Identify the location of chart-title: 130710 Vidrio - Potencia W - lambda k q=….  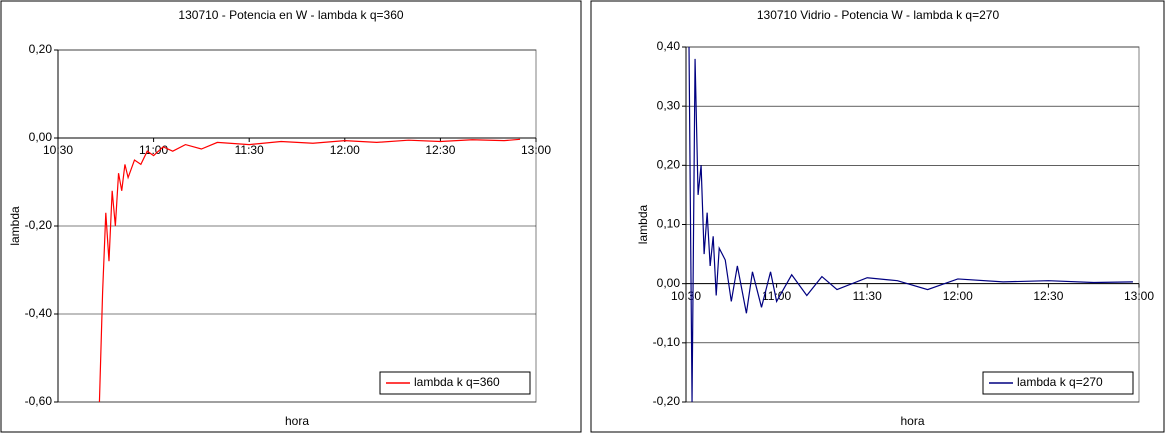
(878, 15).